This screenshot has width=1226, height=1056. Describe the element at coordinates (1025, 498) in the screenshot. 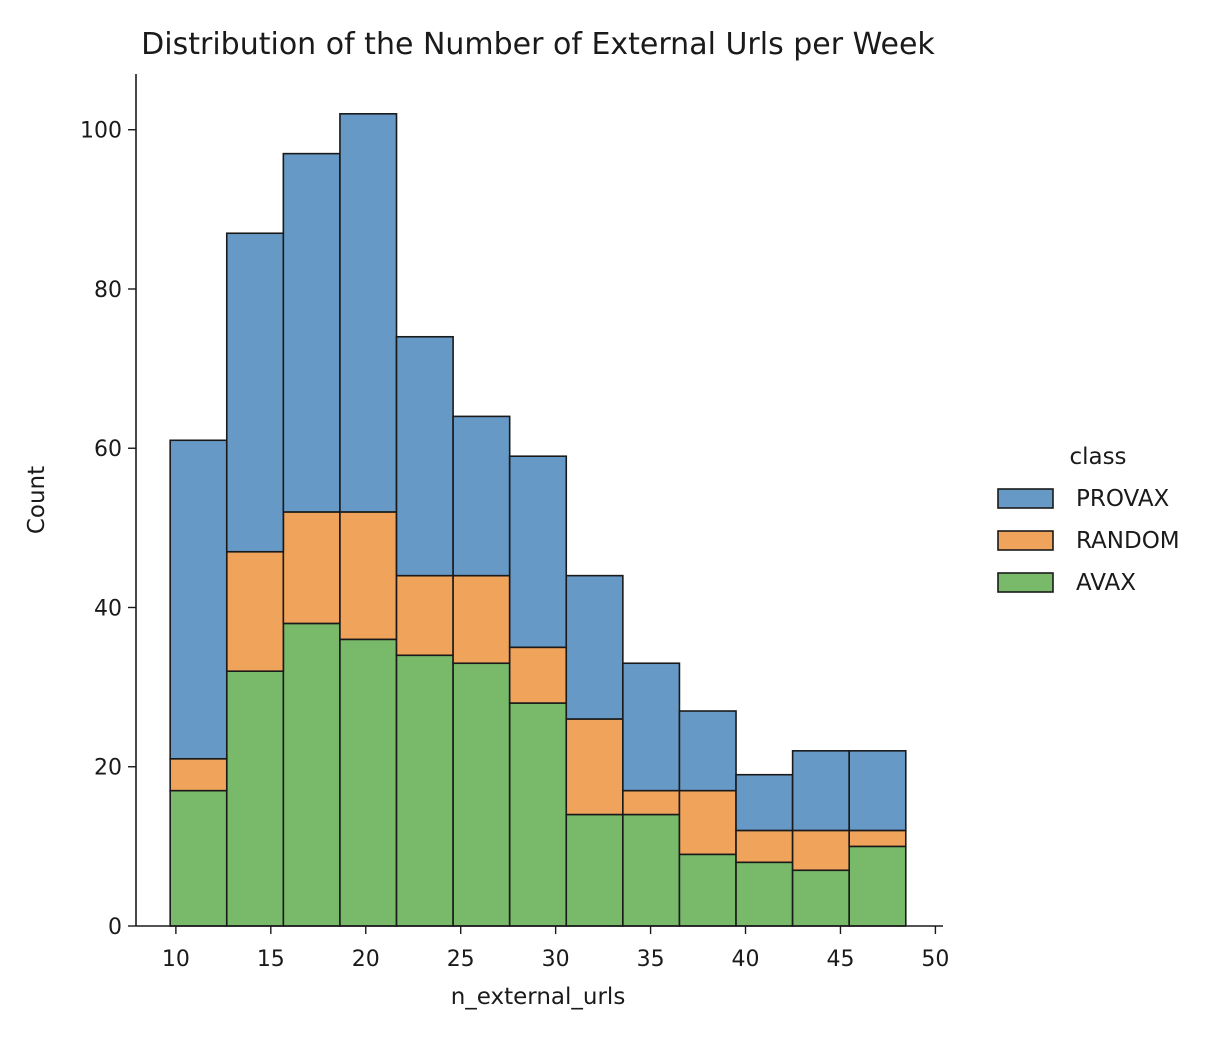

I see `legend-swatch-provax` at that location.